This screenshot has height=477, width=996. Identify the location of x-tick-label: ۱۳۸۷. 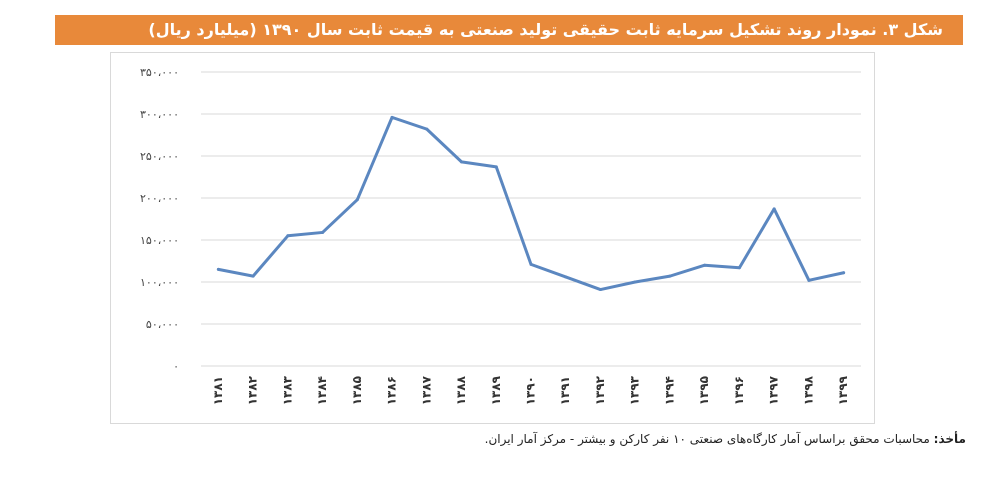
(426, 390).